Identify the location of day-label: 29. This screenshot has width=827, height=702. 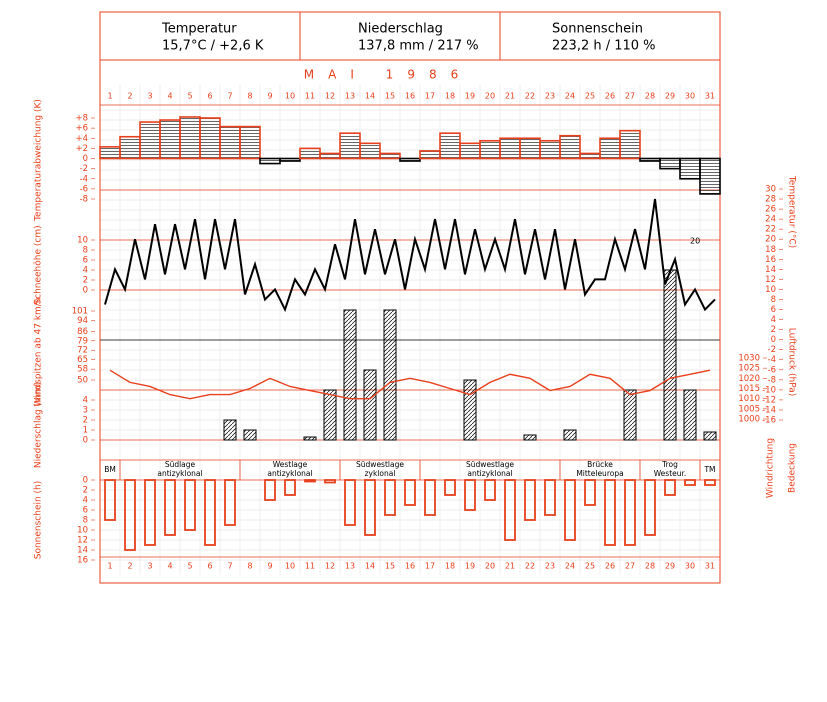
(670, 96).